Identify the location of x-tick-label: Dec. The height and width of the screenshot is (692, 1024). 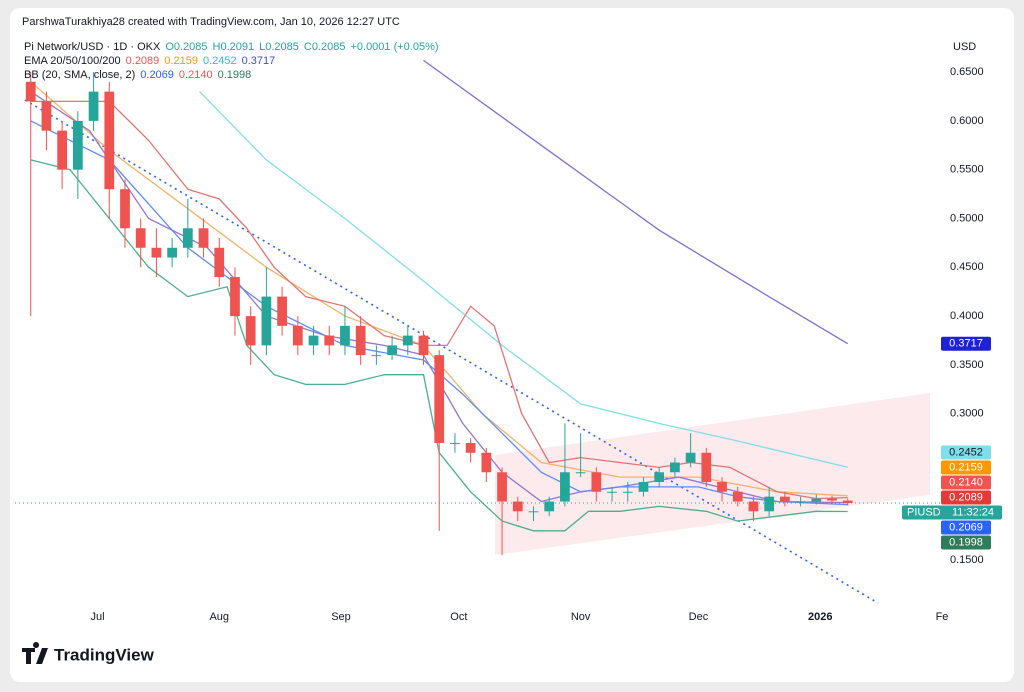
(699, 617).